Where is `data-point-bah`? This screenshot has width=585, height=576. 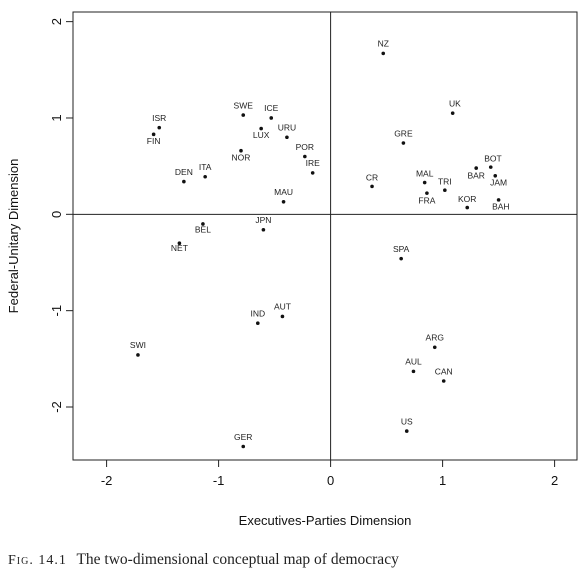
data-point-bah is located at coordinates (498, 200).